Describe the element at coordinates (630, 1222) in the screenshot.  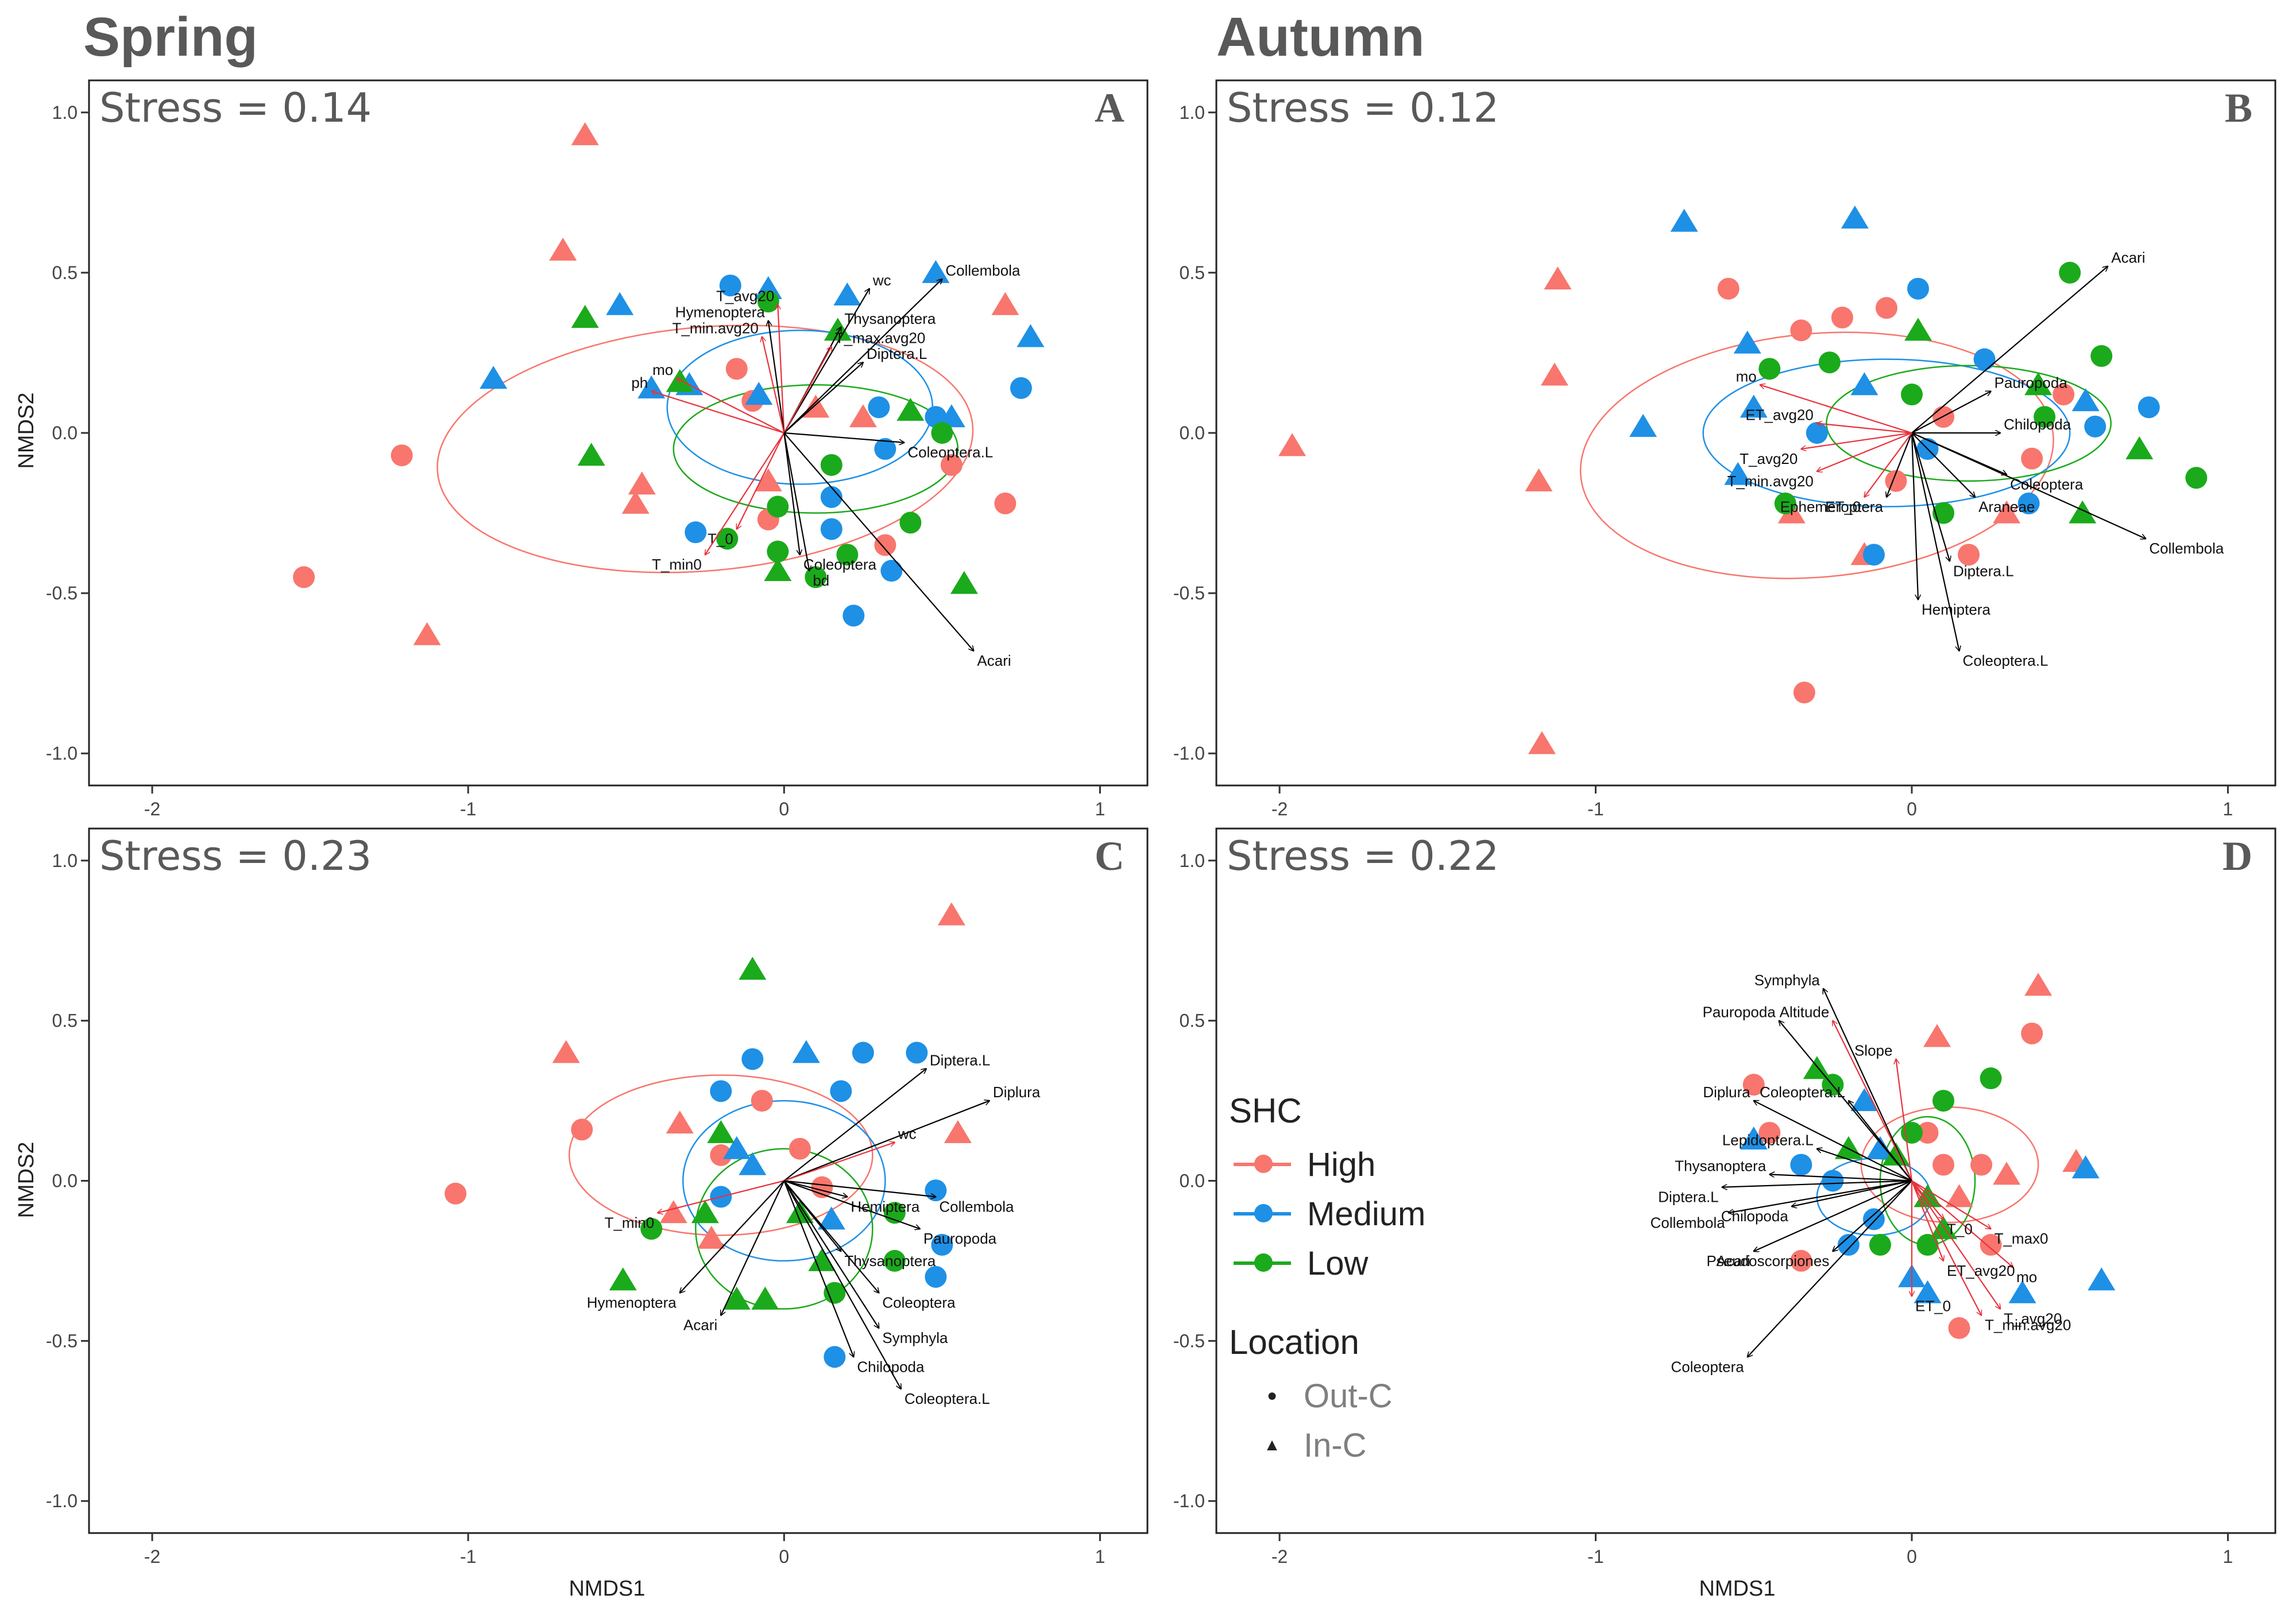
I see `vector-label-c: T_min0` at that location.